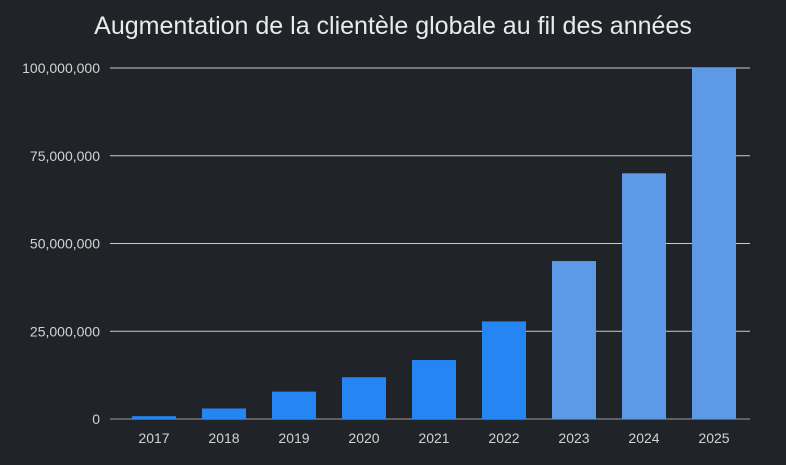 Image resolution: width=786 pixels, height=465 pixels. I want to click on x-tick-label: 2023, so click(573, 438).